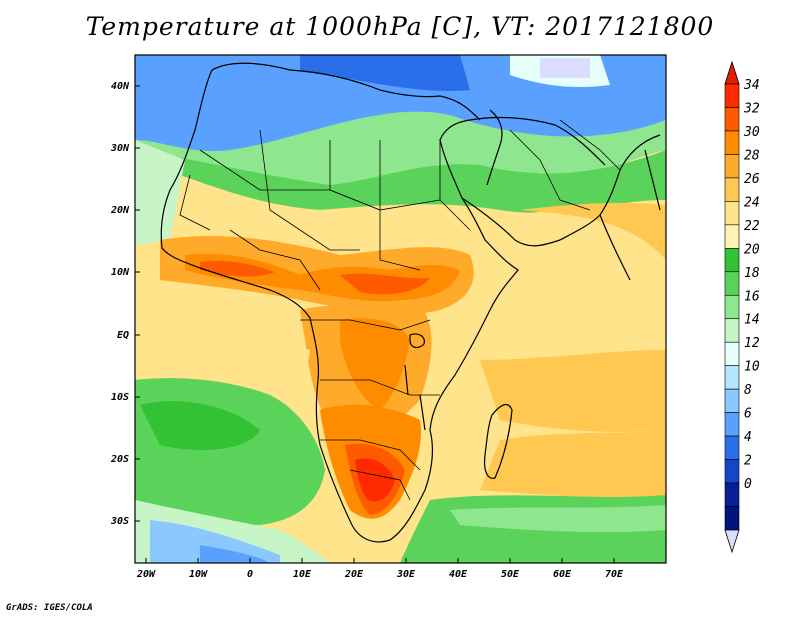 This screenshot has width=800, height=618. I want to click on lat-label: 30S, so click(119, 521).